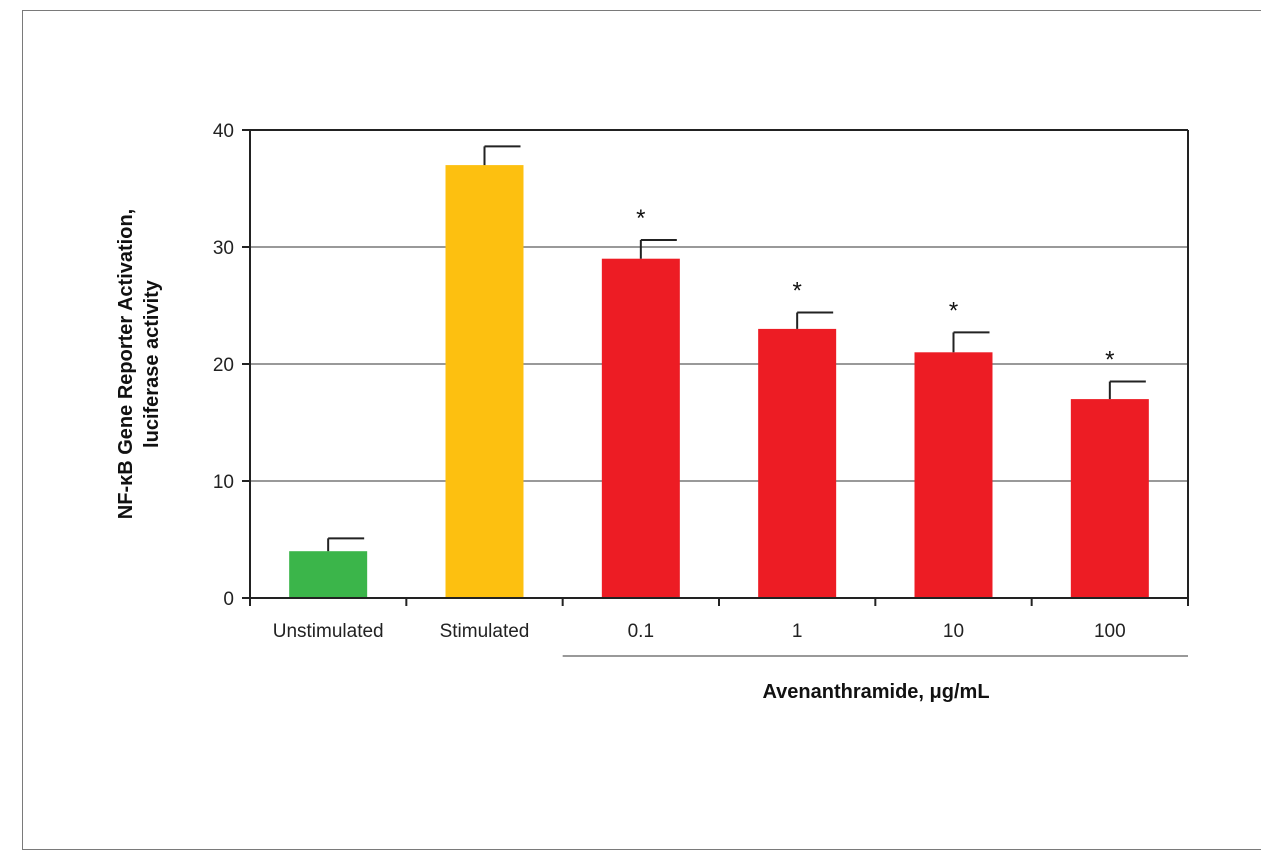 The width and height of the screenshot is (1261, 850). What do you see at coordinates (875, 692) in the screenshot?
I see `group-axis-title: Avenanthramide, μg/mL` at bounding box center [875, 692].